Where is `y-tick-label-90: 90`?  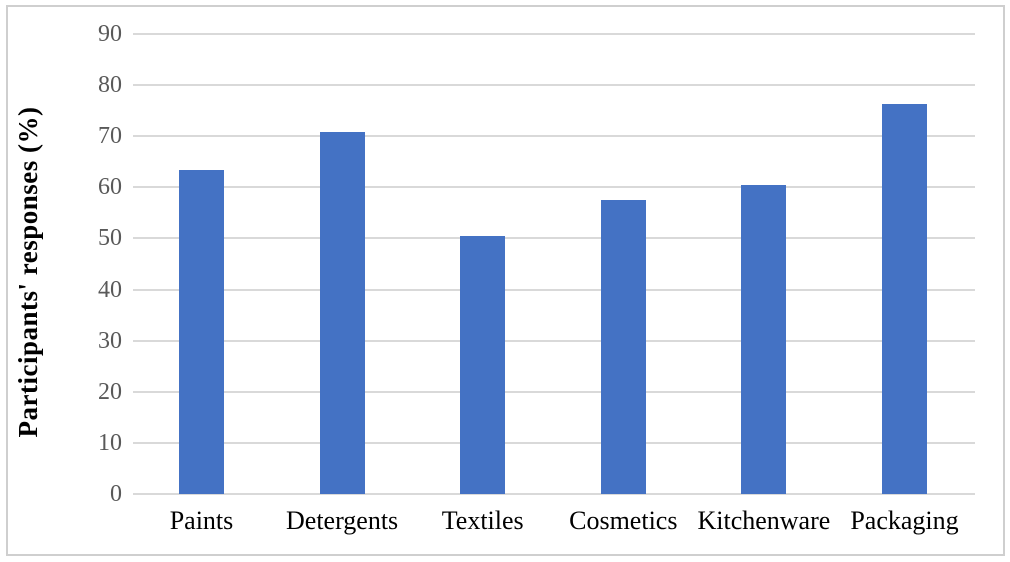
y-tick-label-90: 90 is located at coordinates (110, 34).